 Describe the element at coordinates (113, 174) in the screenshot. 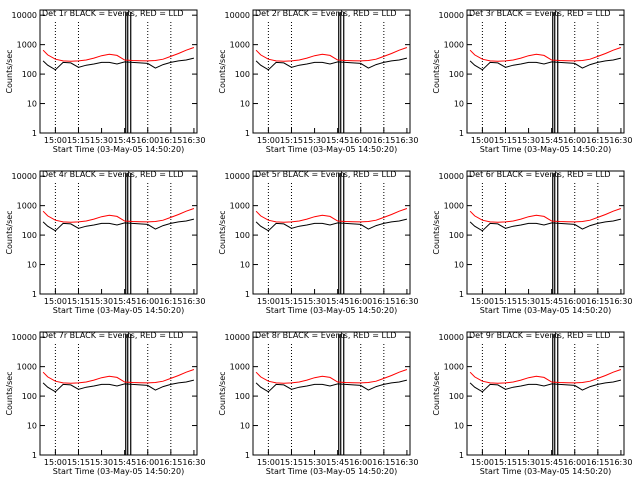

I see `panel-title: Det 4r BLACK = Events, RED = LLD` at that location.